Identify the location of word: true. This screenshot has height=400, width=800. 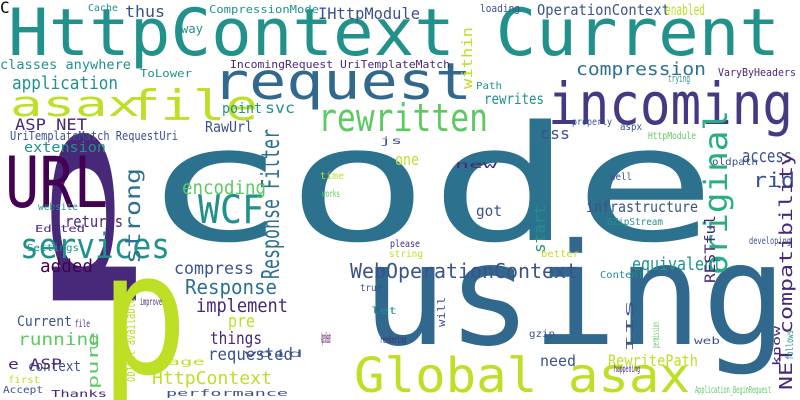
(371, 288).